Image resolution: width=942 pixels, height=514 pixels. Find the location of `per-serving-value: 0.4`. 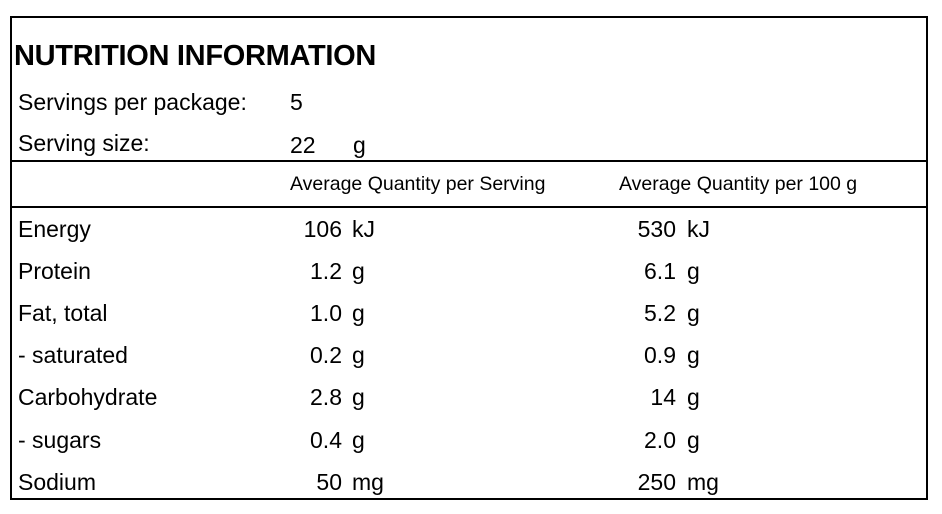

per-serving-value: 0.4 is located at coordinates (326, 440).